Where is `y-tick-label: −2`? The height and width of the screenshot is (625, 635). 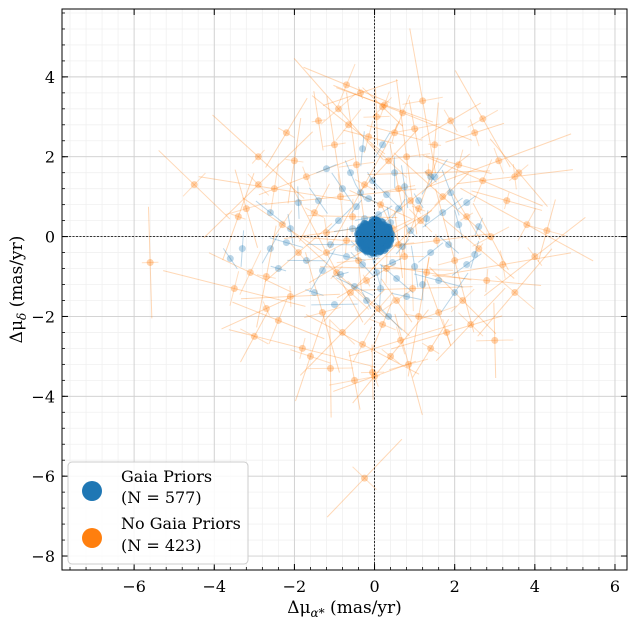 y-tick-label: −2 is located at coordinates (43, 316).